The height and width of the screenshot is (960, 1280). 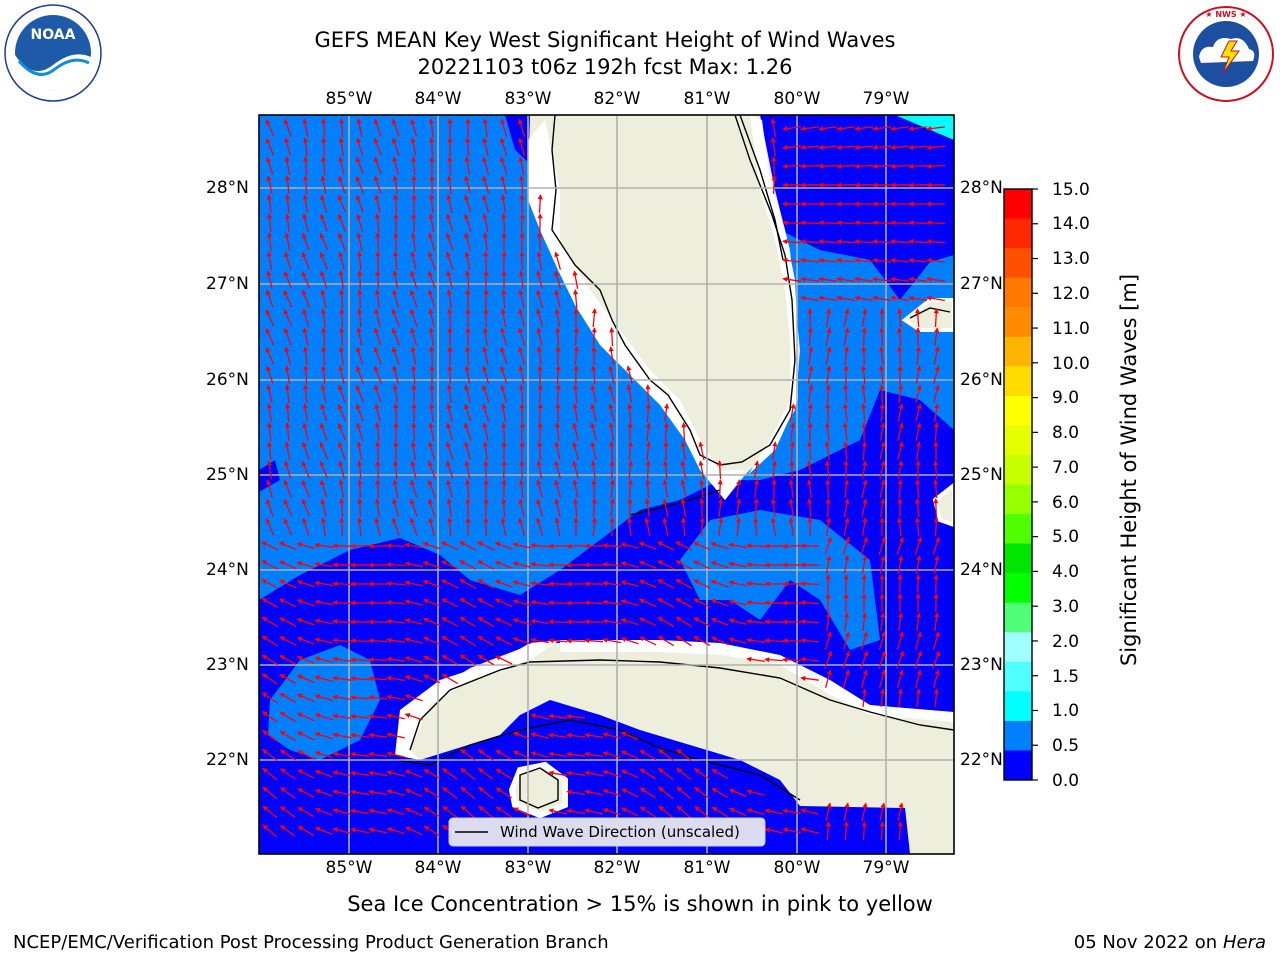 I want to click on colorbar-tick-7.0: 7.0, so click(x=1066, y=468).